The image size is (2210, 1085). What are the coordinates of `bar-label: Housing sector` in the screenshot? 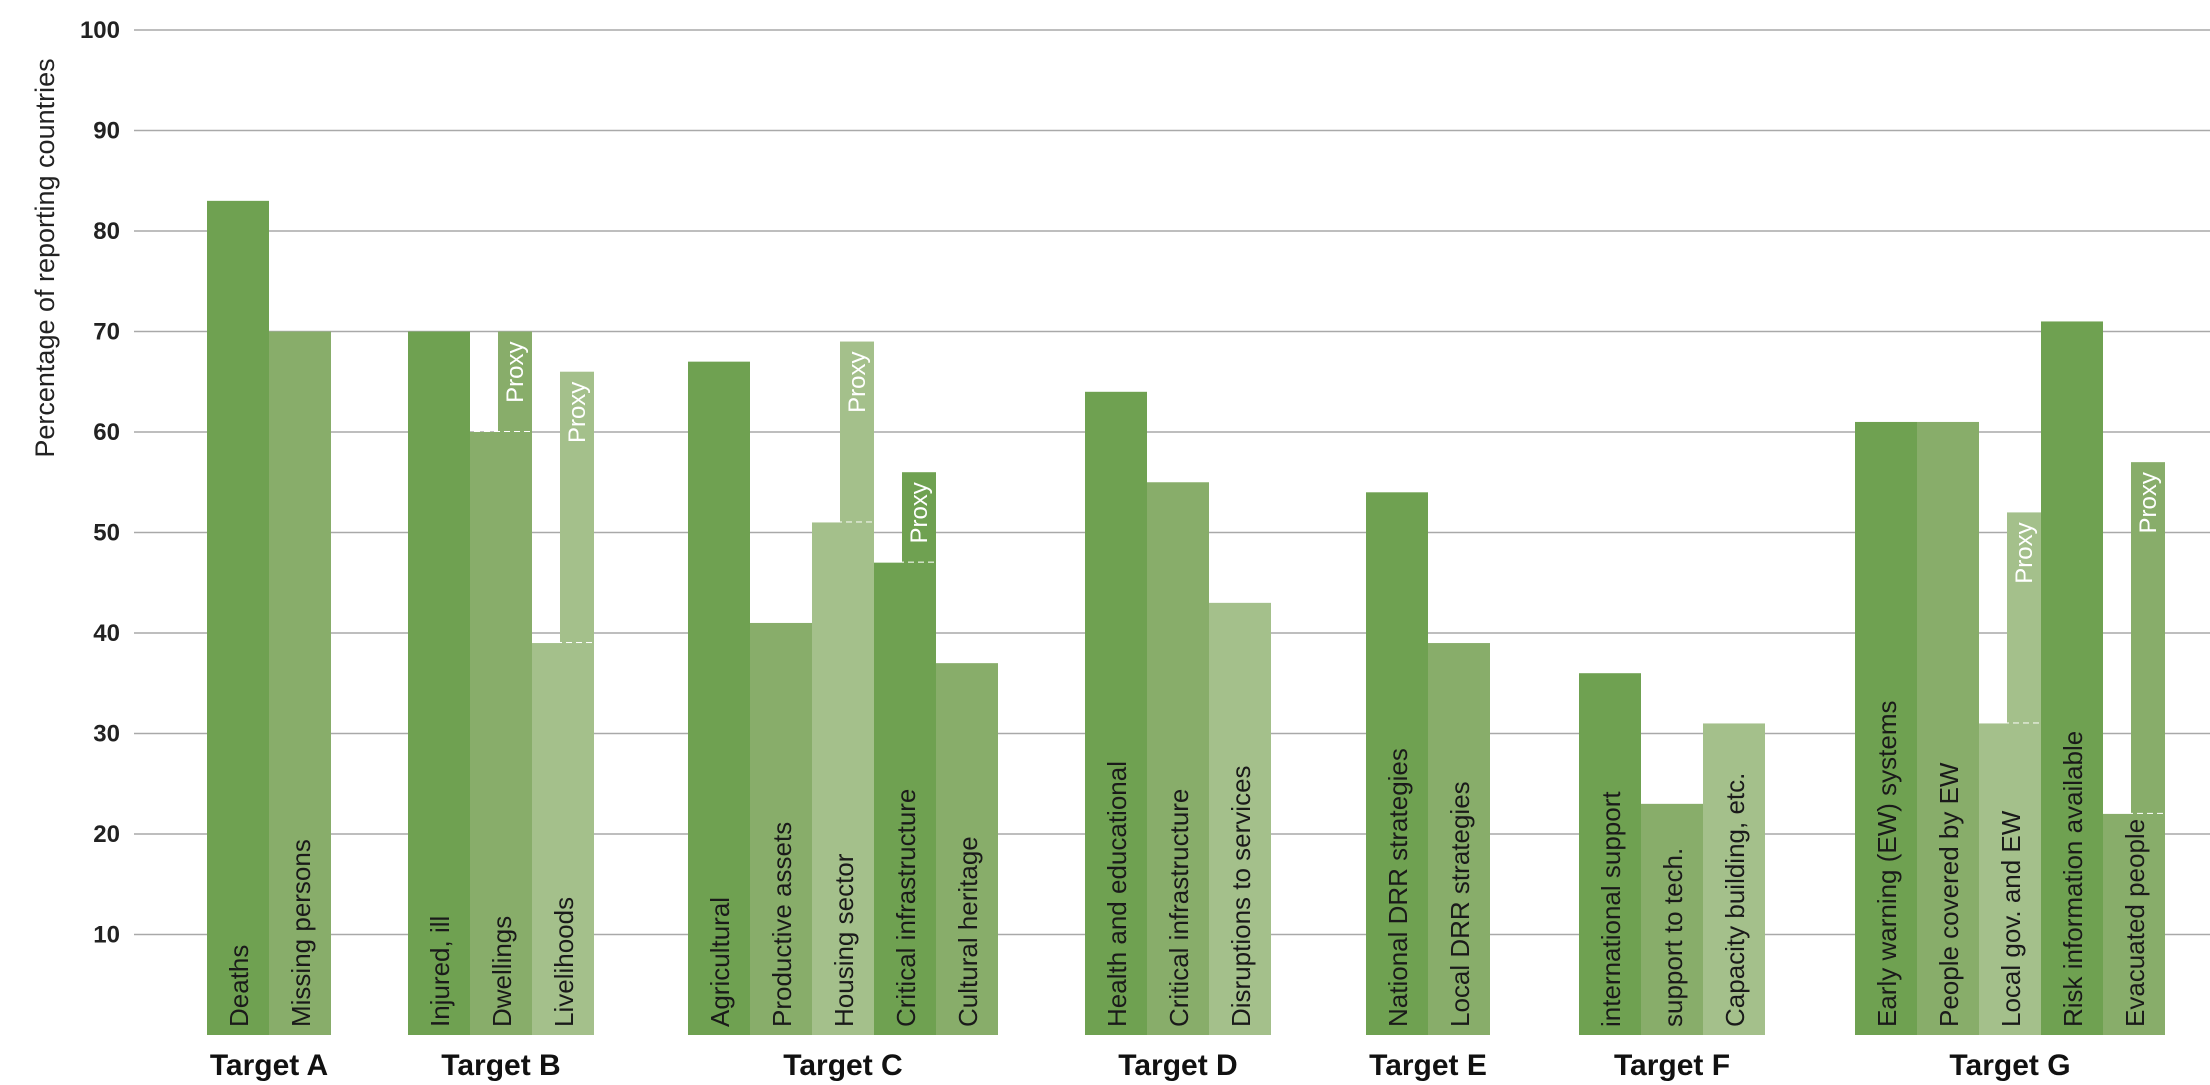 It's located at (844, 940).